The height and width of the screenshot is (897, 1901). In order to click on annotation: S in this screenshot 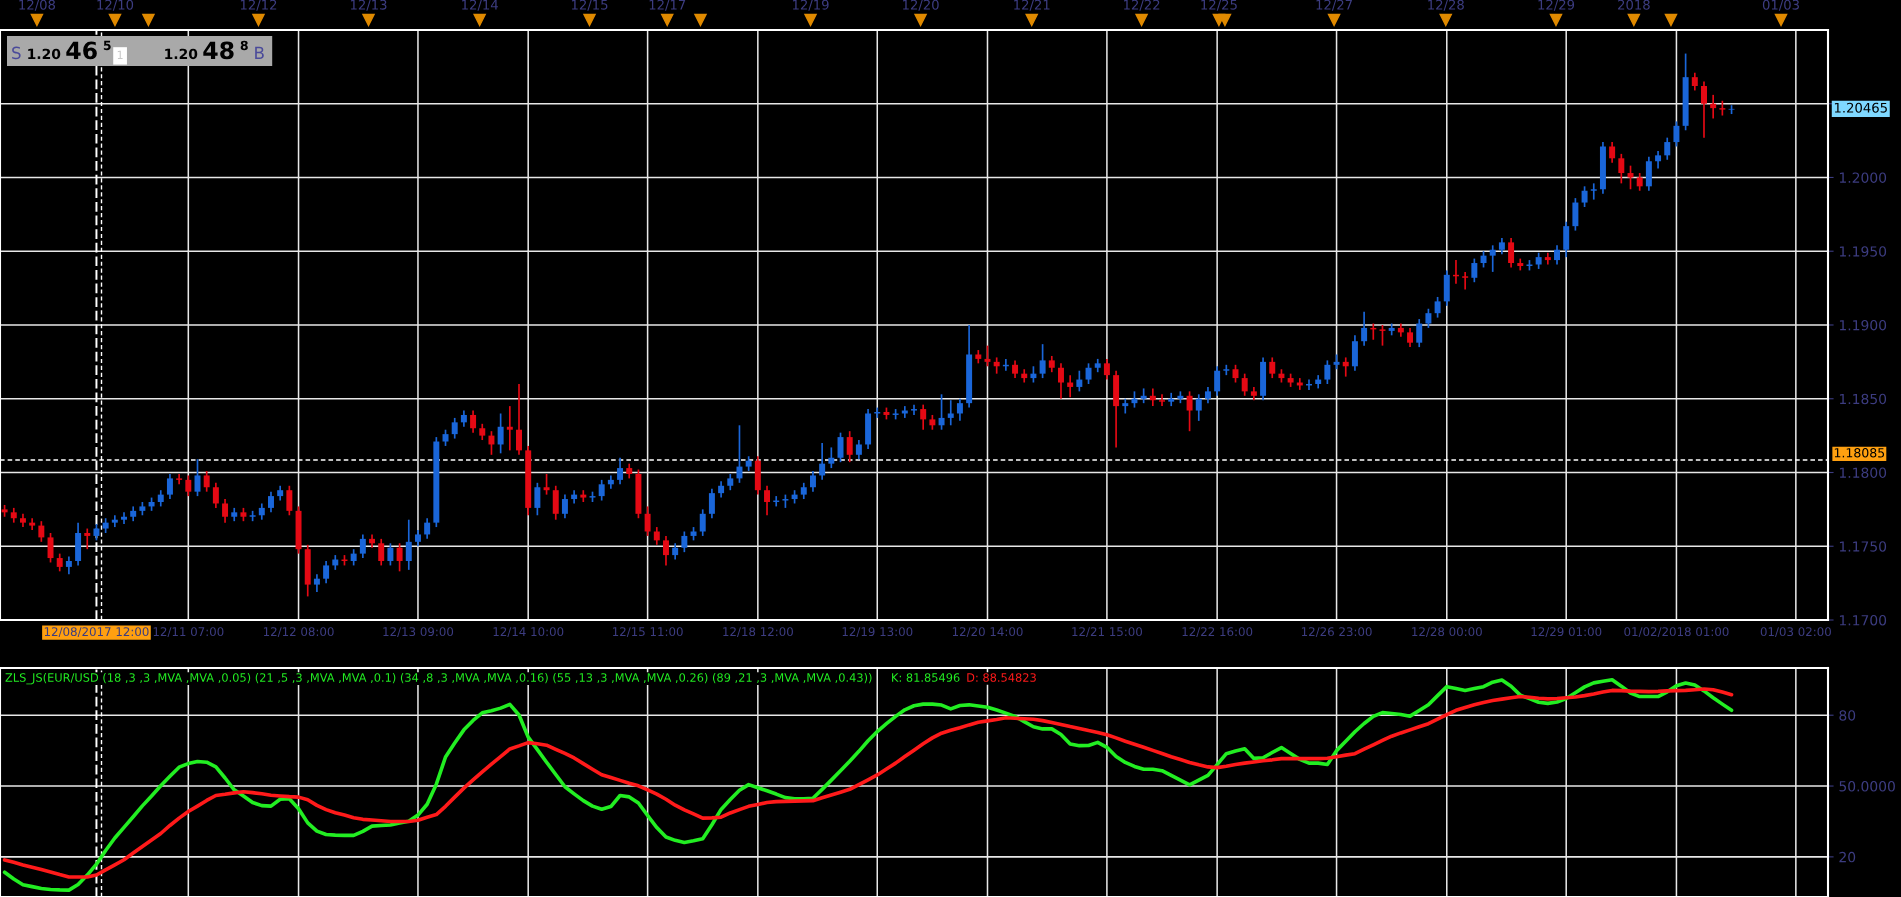, I will do `click(16, 53)`.